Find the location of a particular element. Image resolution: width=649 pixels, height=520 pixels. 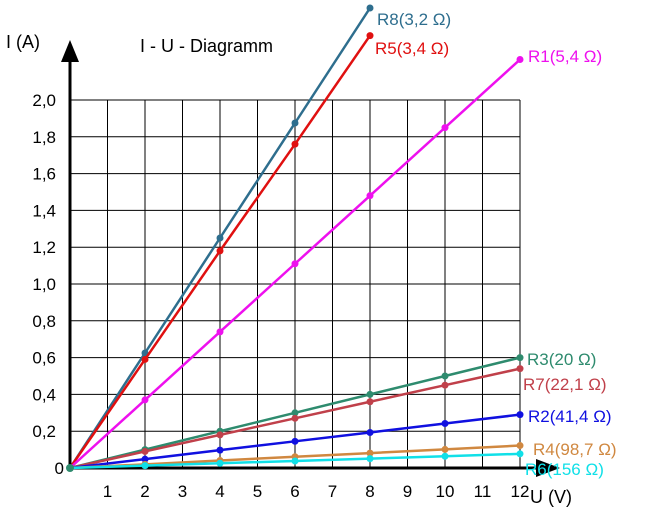

series-label: R8(3,2 Ω) is located at coordinates (414, 19).